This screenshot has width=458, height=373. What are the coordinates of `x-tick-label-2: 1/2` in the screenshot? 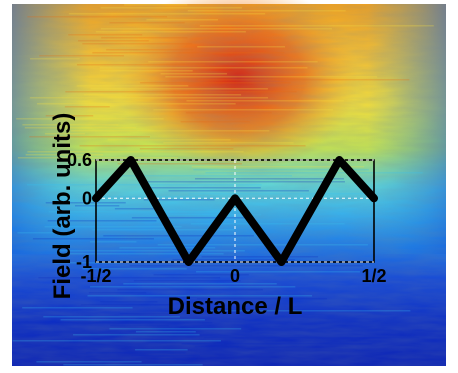 It's located at (373, 276).